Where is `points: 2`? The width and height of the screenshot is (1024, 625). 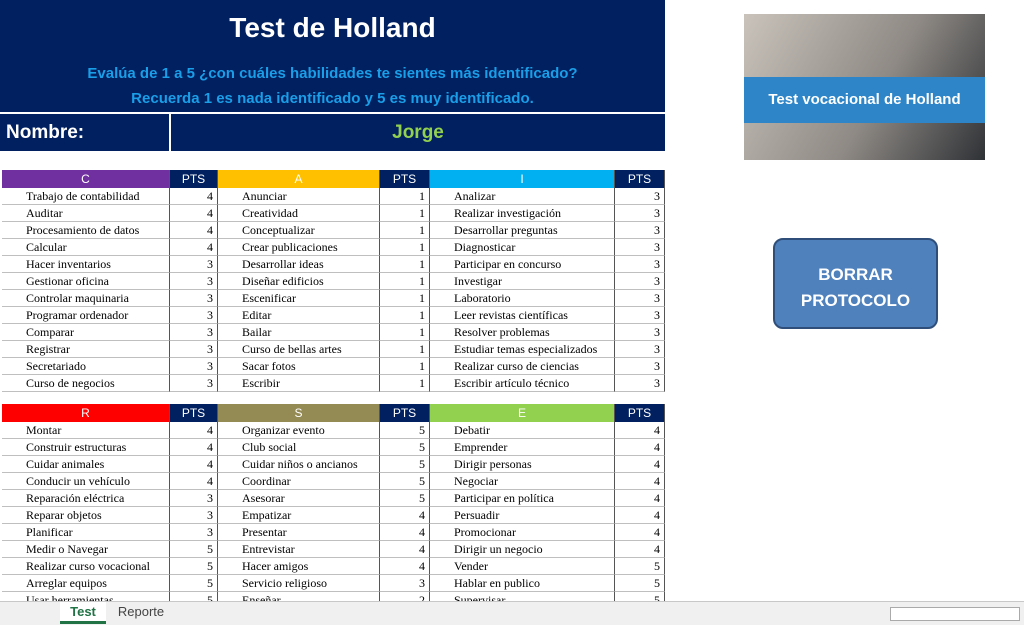 points: 2 is located at coordinates (405, 596).